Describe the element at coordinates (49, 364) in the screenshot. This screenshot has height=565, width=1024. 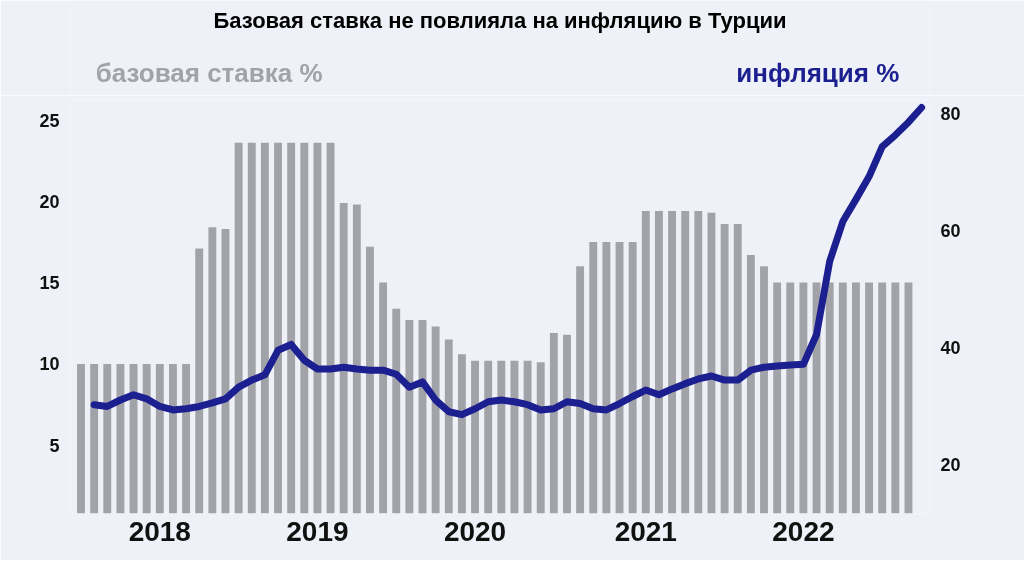
I see `y-tick-label: 10` at that location.